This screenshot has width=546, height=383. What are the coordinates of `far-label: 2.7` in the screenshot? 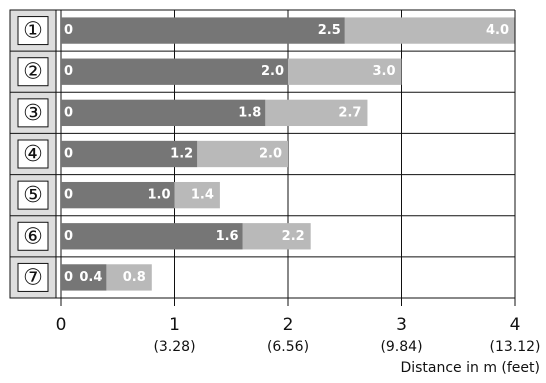 It's located at (349, 112).